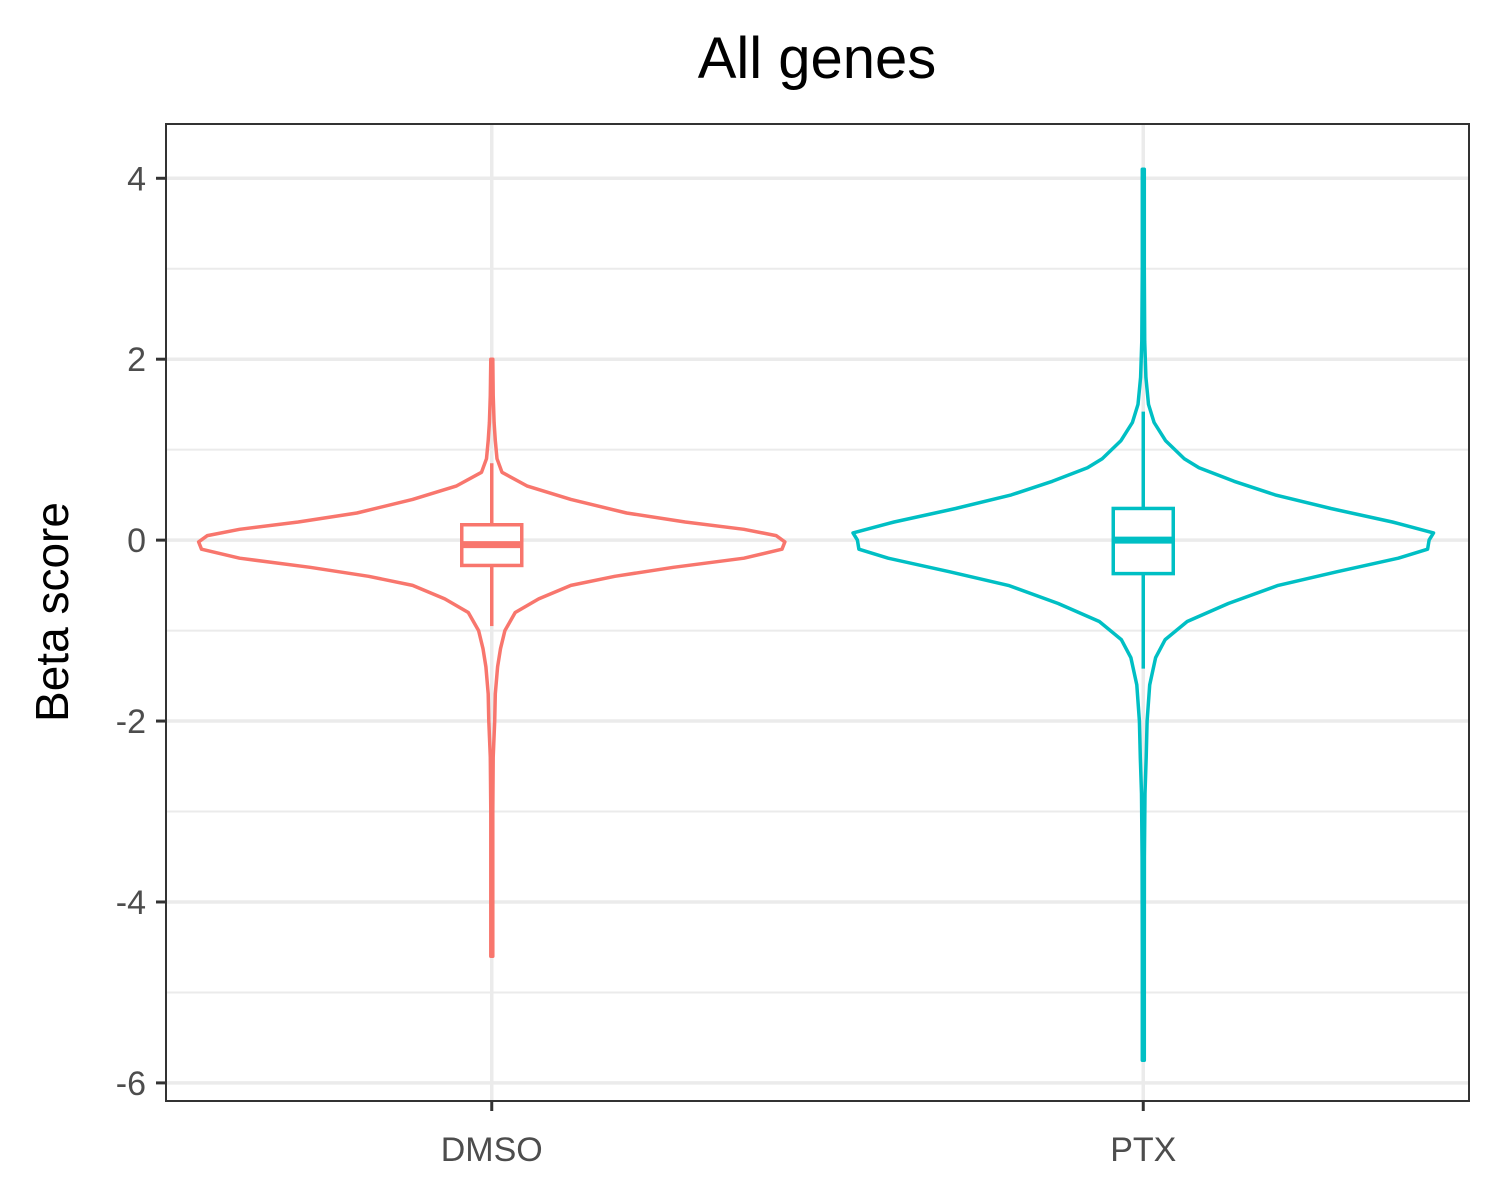 The width and height of the screenshot is (1500, 1200). Describe the element at coordinates (136, 179) in the screenshot. I see `y-tick-label: 4` at that location.